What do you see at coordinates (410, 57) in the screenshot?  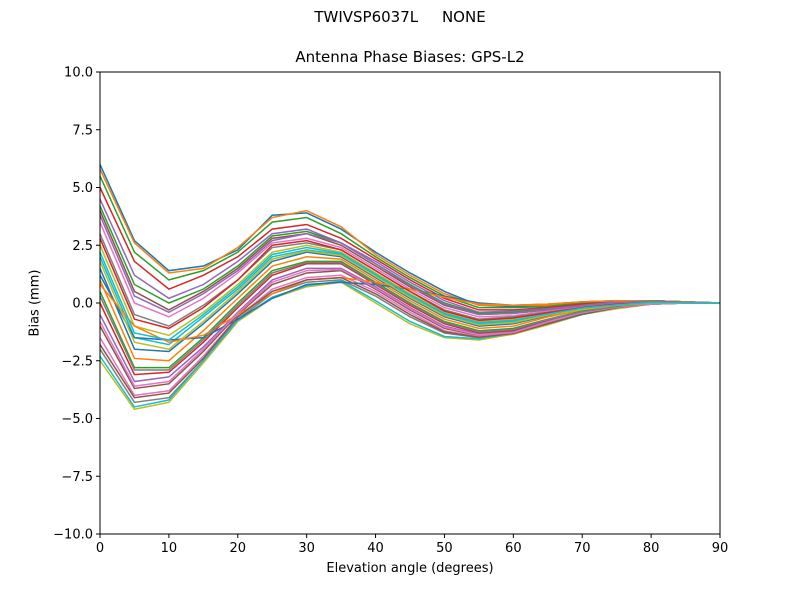 I see `chart-title: Antenna Phase Biases: GPS-L2` at bounding box center [410, 57].